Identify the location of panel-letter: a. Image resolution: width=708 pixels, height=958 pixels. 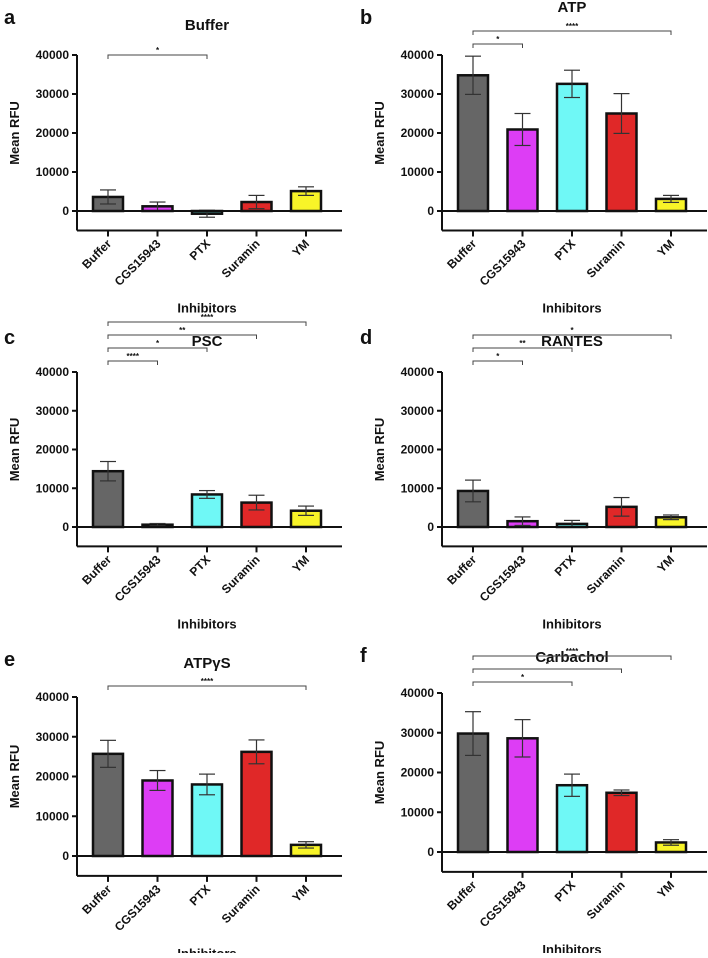
(10, 18).